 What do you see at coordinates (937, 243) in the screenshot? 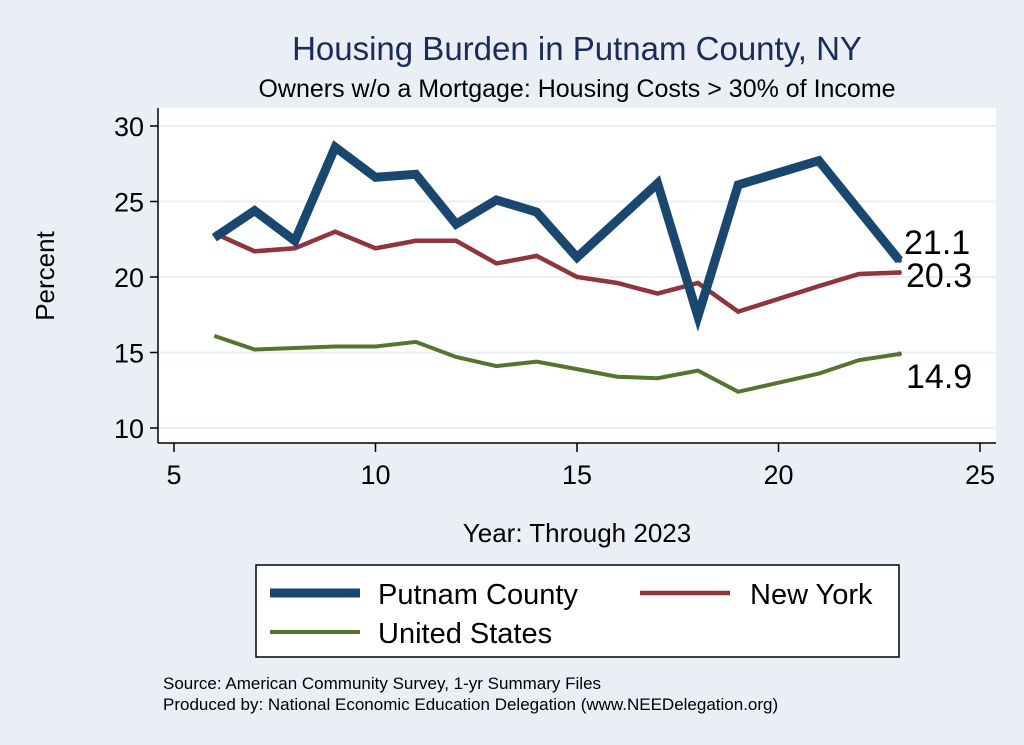
I see `end-label-putnam-county: 21.1` at bounding box center [937, 243].